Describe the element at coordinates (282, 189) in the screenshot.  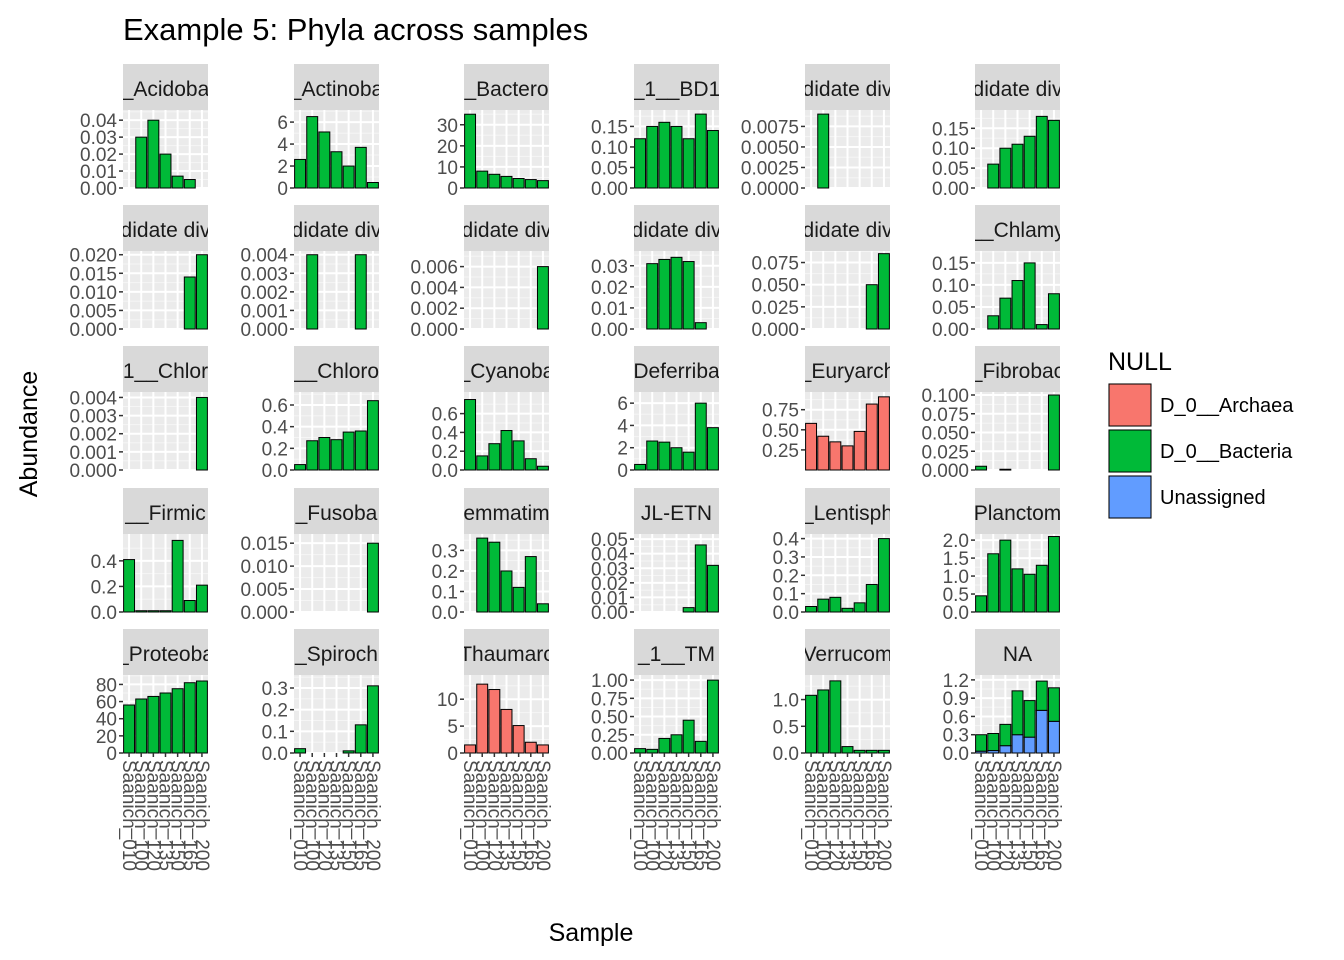
I see `y-tick-label: 0` at that location.